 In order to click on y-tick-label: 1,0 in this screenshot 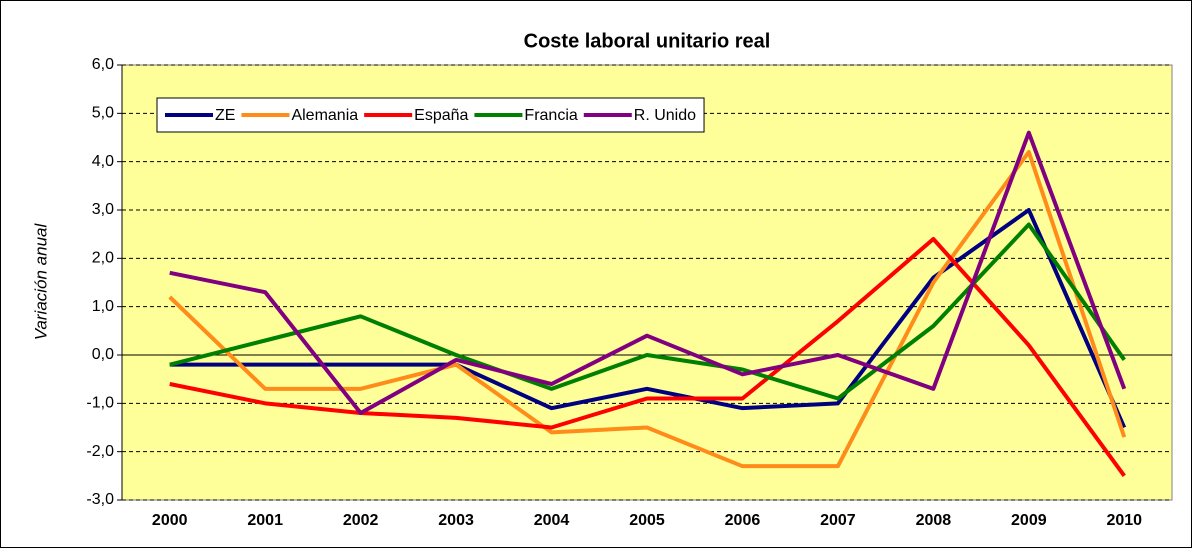, I will do `click(103, 306)`.